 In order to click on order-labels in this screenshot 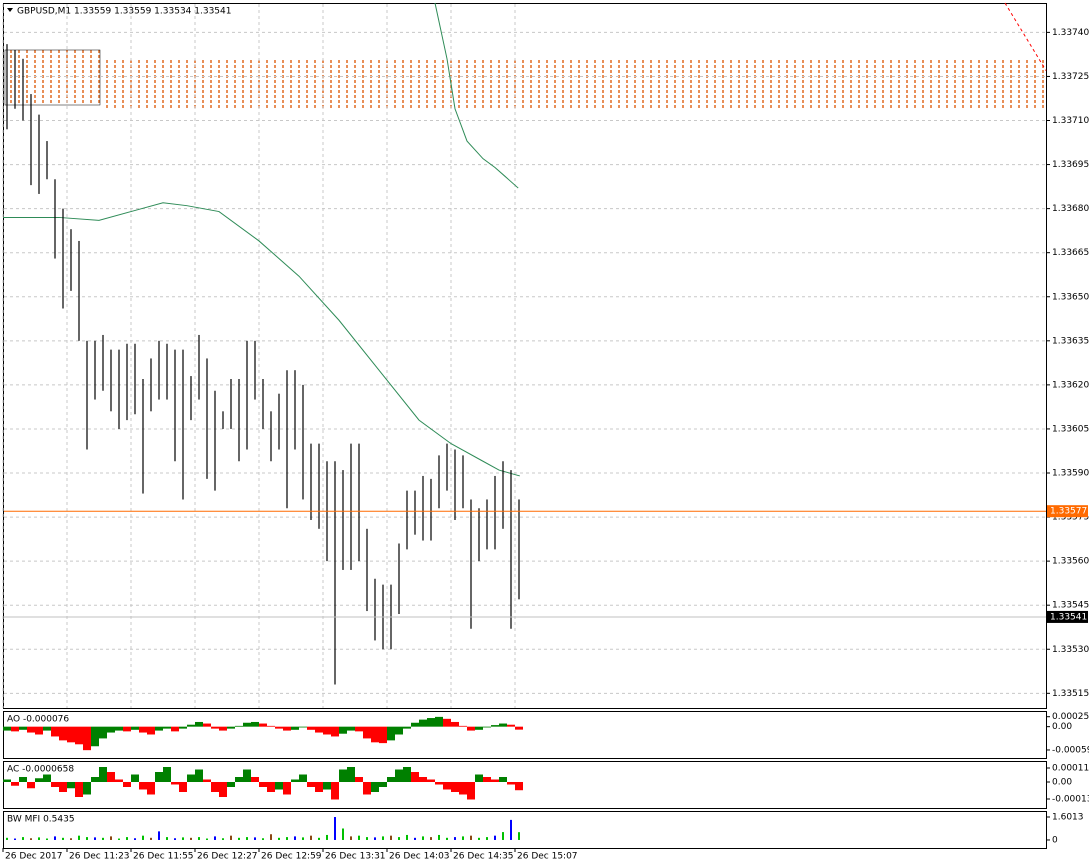, I will do `click(52, 77)`.